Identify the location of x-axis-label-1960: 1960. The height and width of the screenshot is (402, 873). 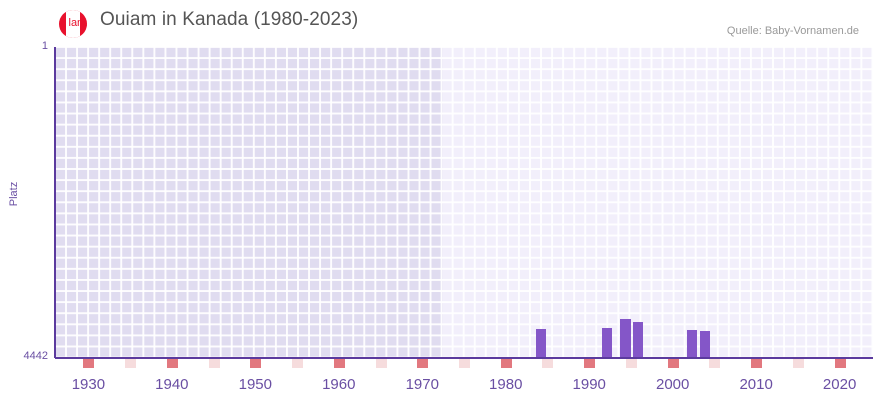
(339, 384).